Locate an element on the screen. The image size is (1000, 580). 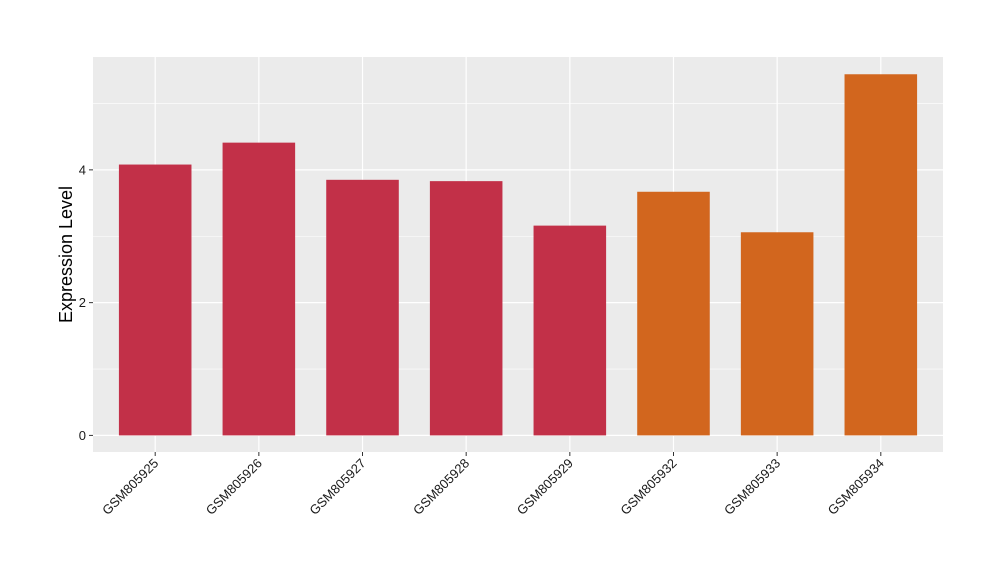
bar-GSM805925 is located at coordinates (155, 300).